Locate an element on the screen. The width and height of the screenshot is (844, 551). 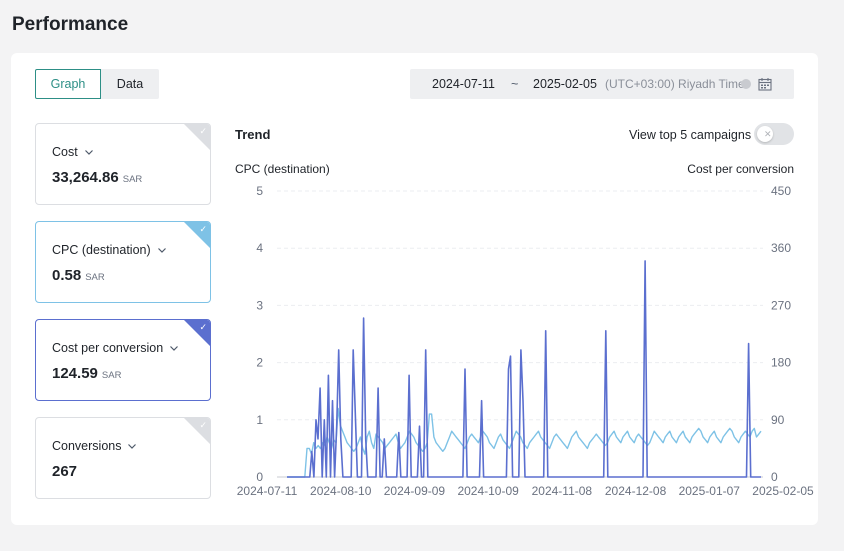
view-toggle: Graph Data is located at coordinates (97, 84).